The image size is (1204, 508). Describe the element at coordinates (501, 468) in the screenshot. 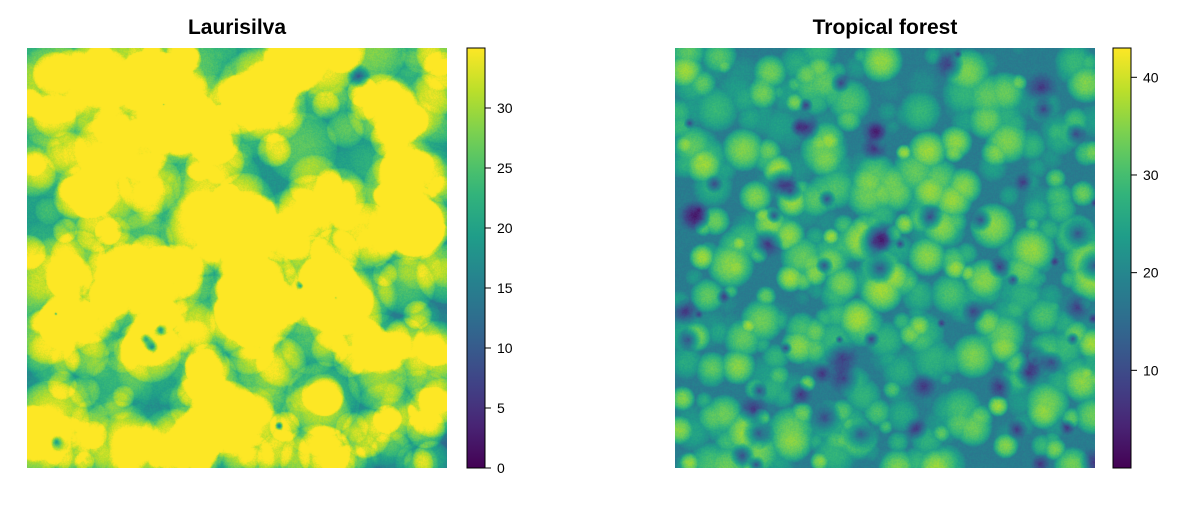

I see `colorbar-tick-label: 0` at that location.